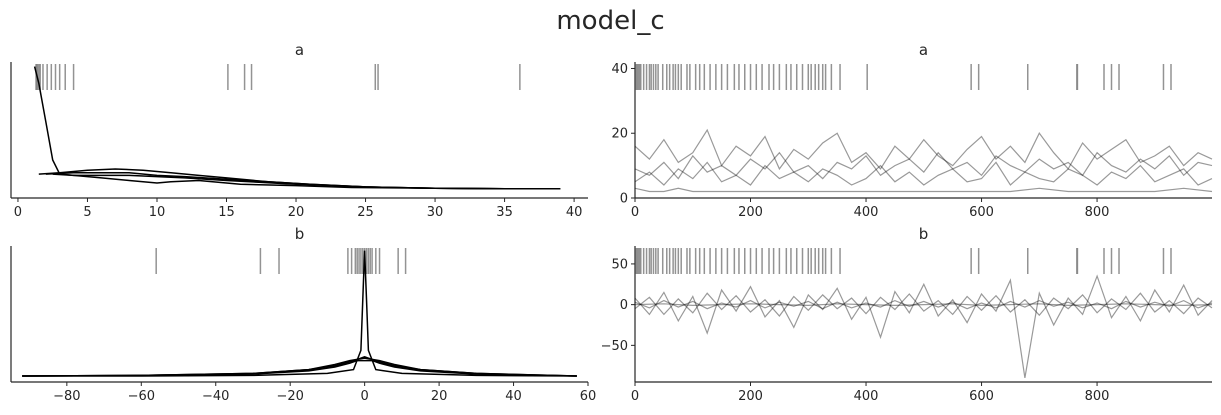 The image size is (1221, 415). I want to click on x-tick-label: 5, so click(87, 212).